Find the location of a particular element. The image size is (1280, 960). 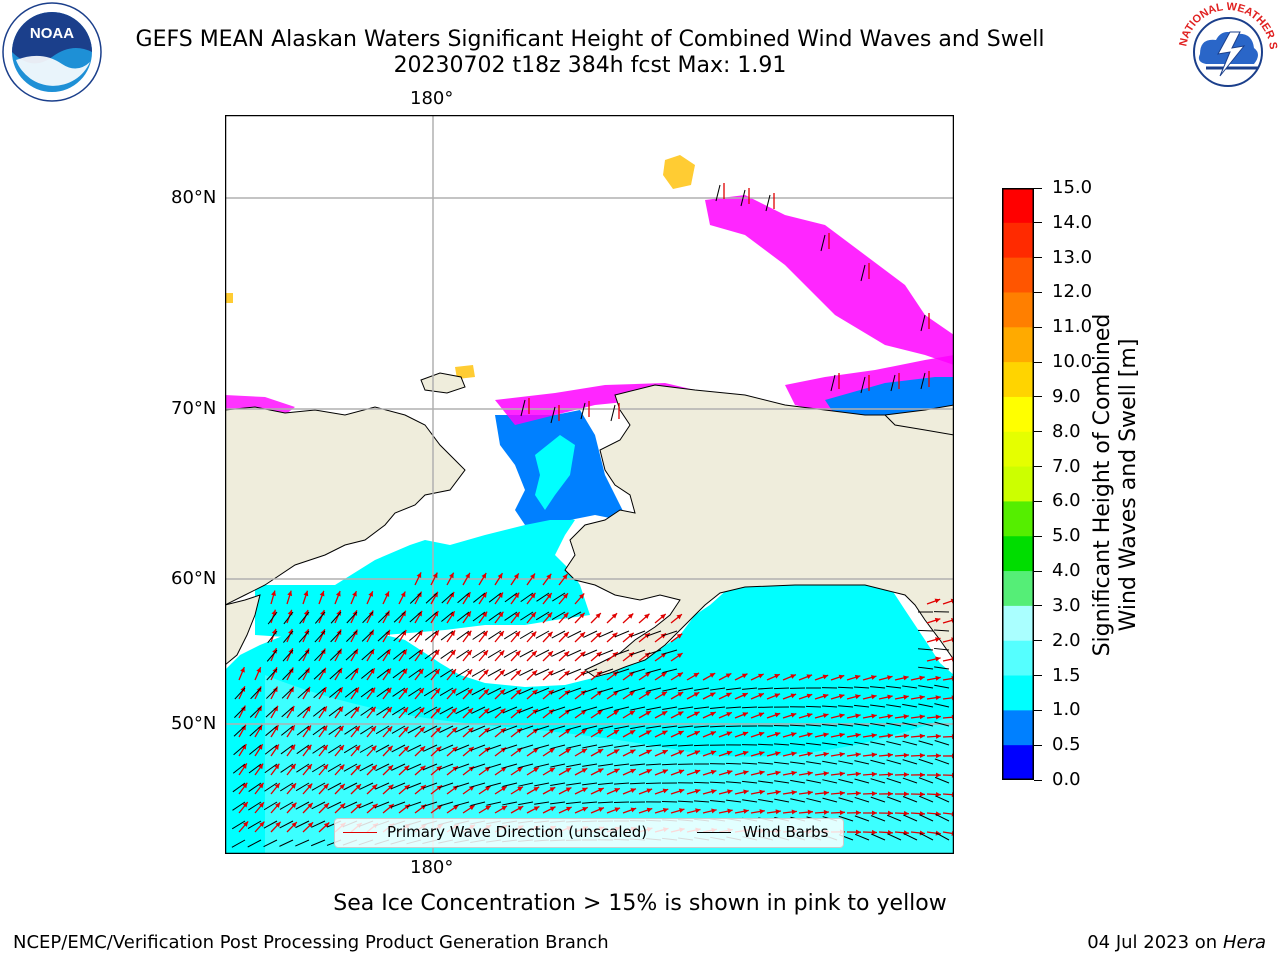

lat-label-60: 60°N is located at coordinates (194, 578).